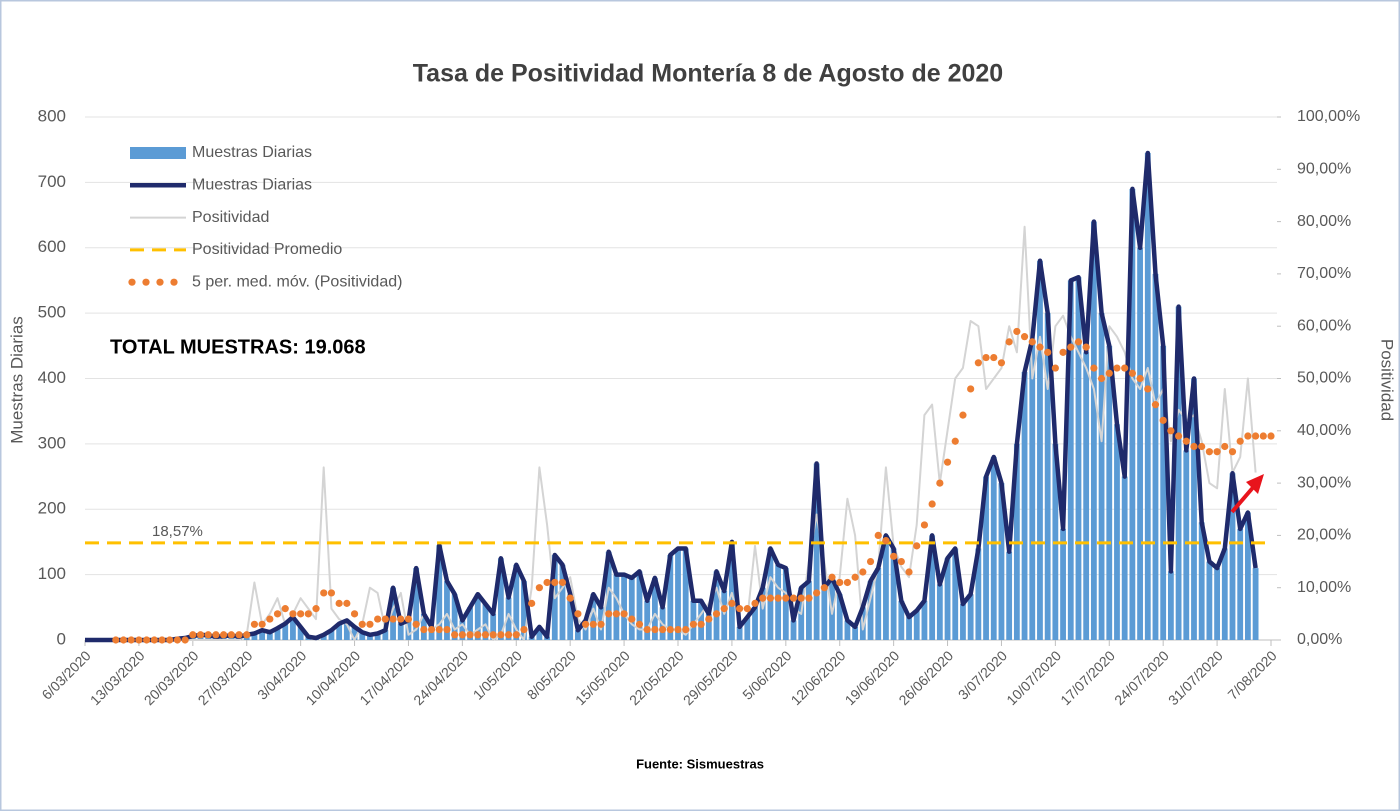 The image size is (1400, 811). Describe the element at coordinates (1319, 639) in the screenshot. I see `y2-tick-label: 0,00%` at that location.